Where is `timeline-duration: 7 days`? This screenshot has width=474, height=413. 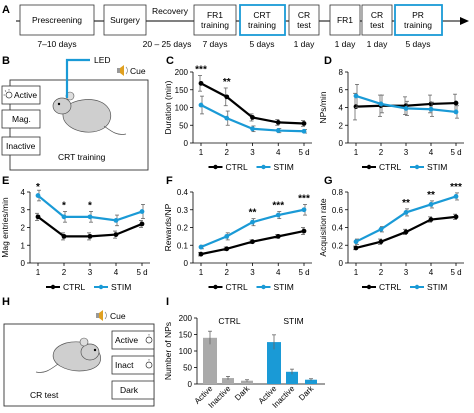
timeline-duration: 7 days is located at coordinates (214, 44).